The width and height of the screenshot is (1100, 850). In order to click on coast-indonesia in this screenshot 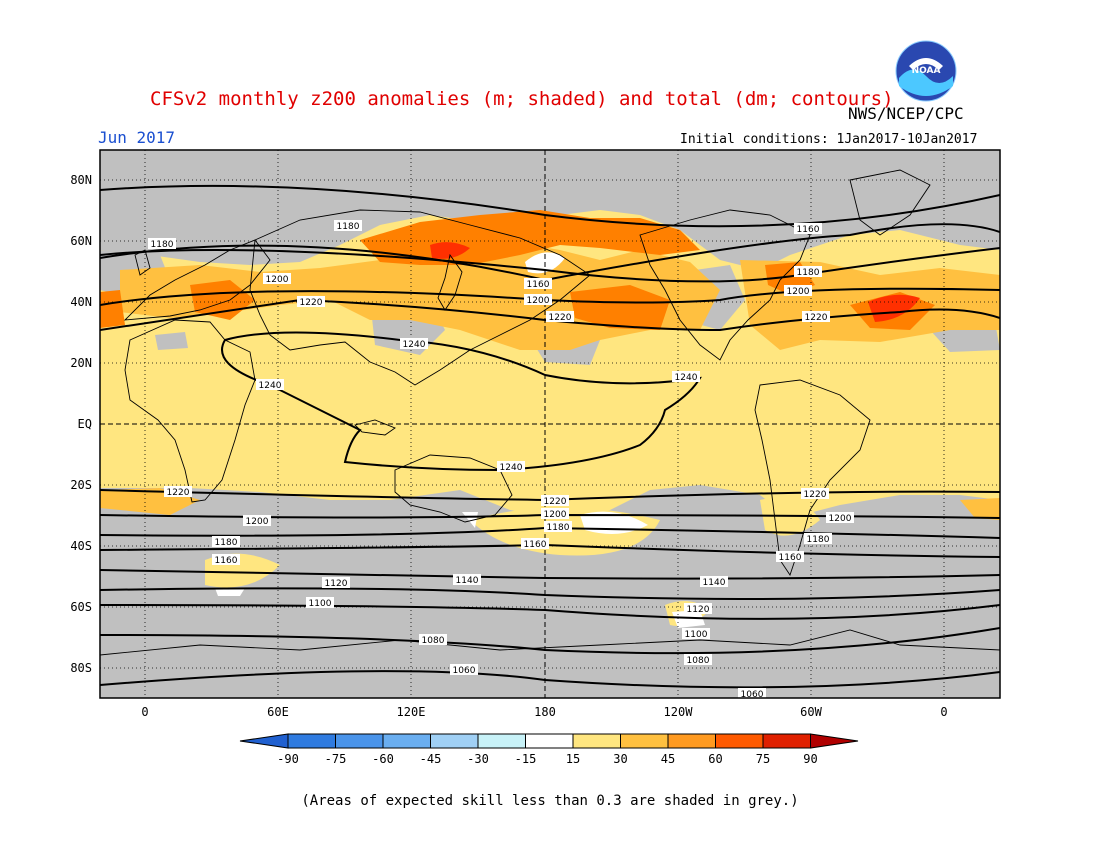, I will do `click(375, 427)`.